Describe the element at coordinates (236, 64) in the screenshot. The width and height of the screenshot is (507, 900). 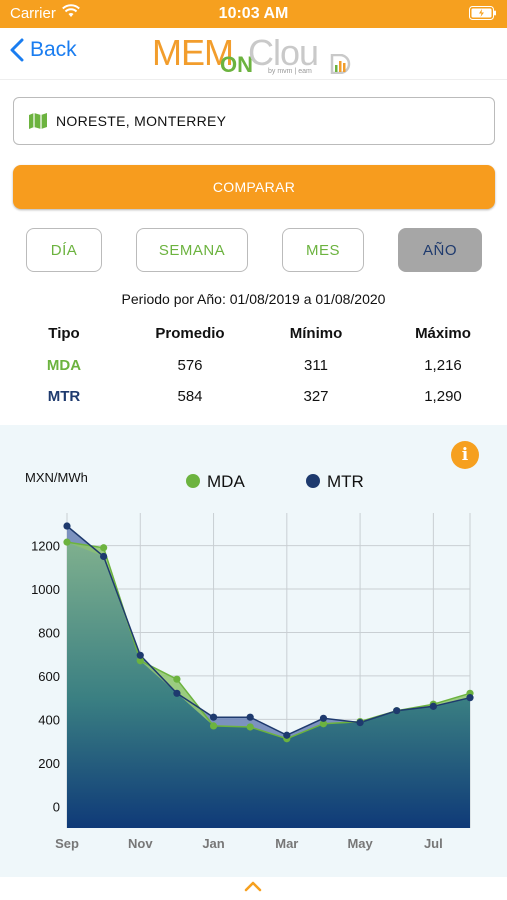
I see `logo-on-text: ON` at that location.